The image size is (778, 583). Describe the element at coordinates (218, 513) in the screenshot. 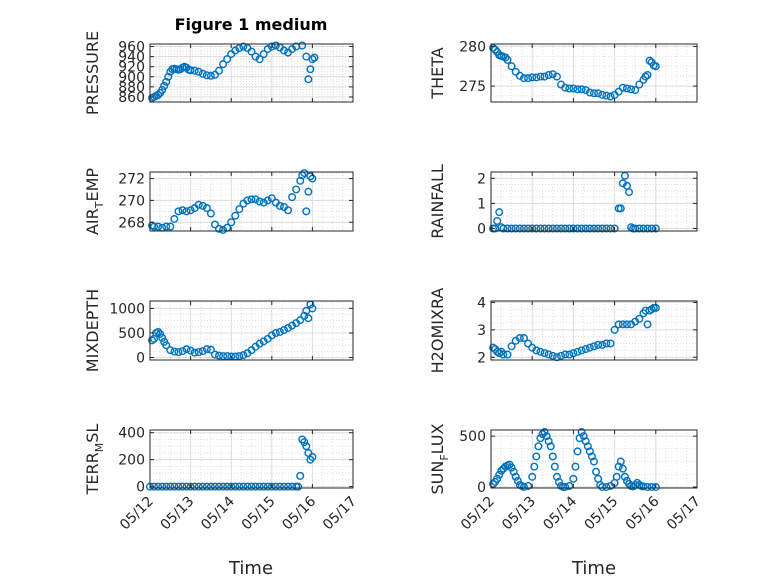

I see `x-tick-label: 05/14` at that location.